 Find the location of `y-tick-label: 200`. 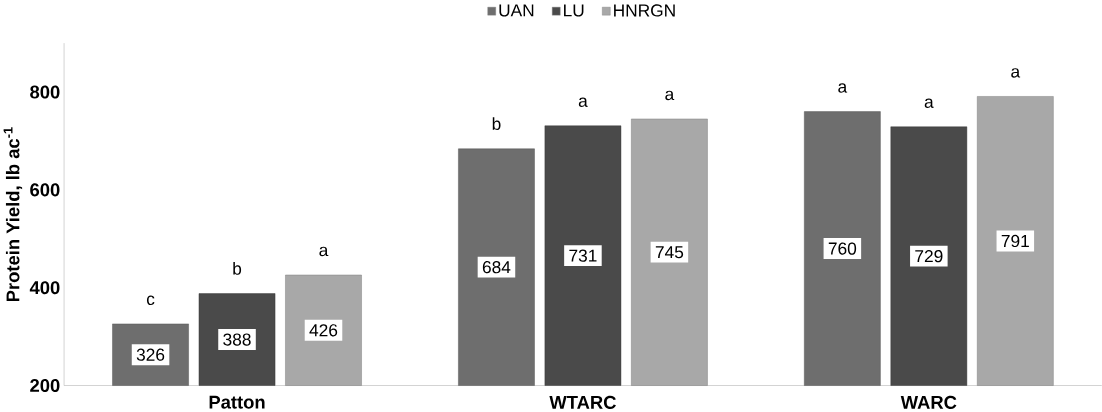

y-tick-label: 200 is located at coordinates (45, 385).